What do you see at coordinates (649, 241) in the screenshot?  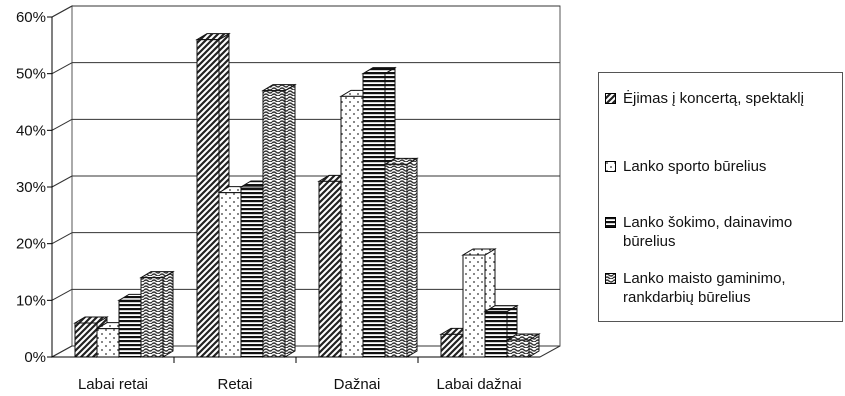 I see `legend-label: būrelius` at bounding box center [649, 241].